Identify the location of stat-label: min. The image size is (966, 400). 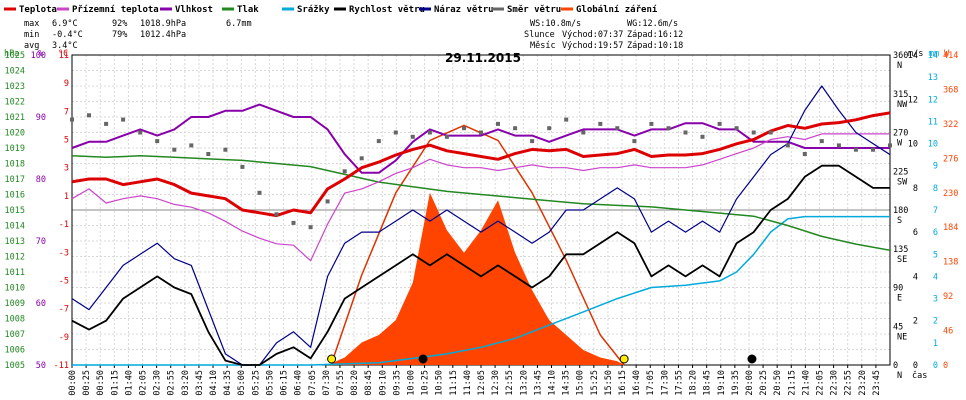
(31, 35).